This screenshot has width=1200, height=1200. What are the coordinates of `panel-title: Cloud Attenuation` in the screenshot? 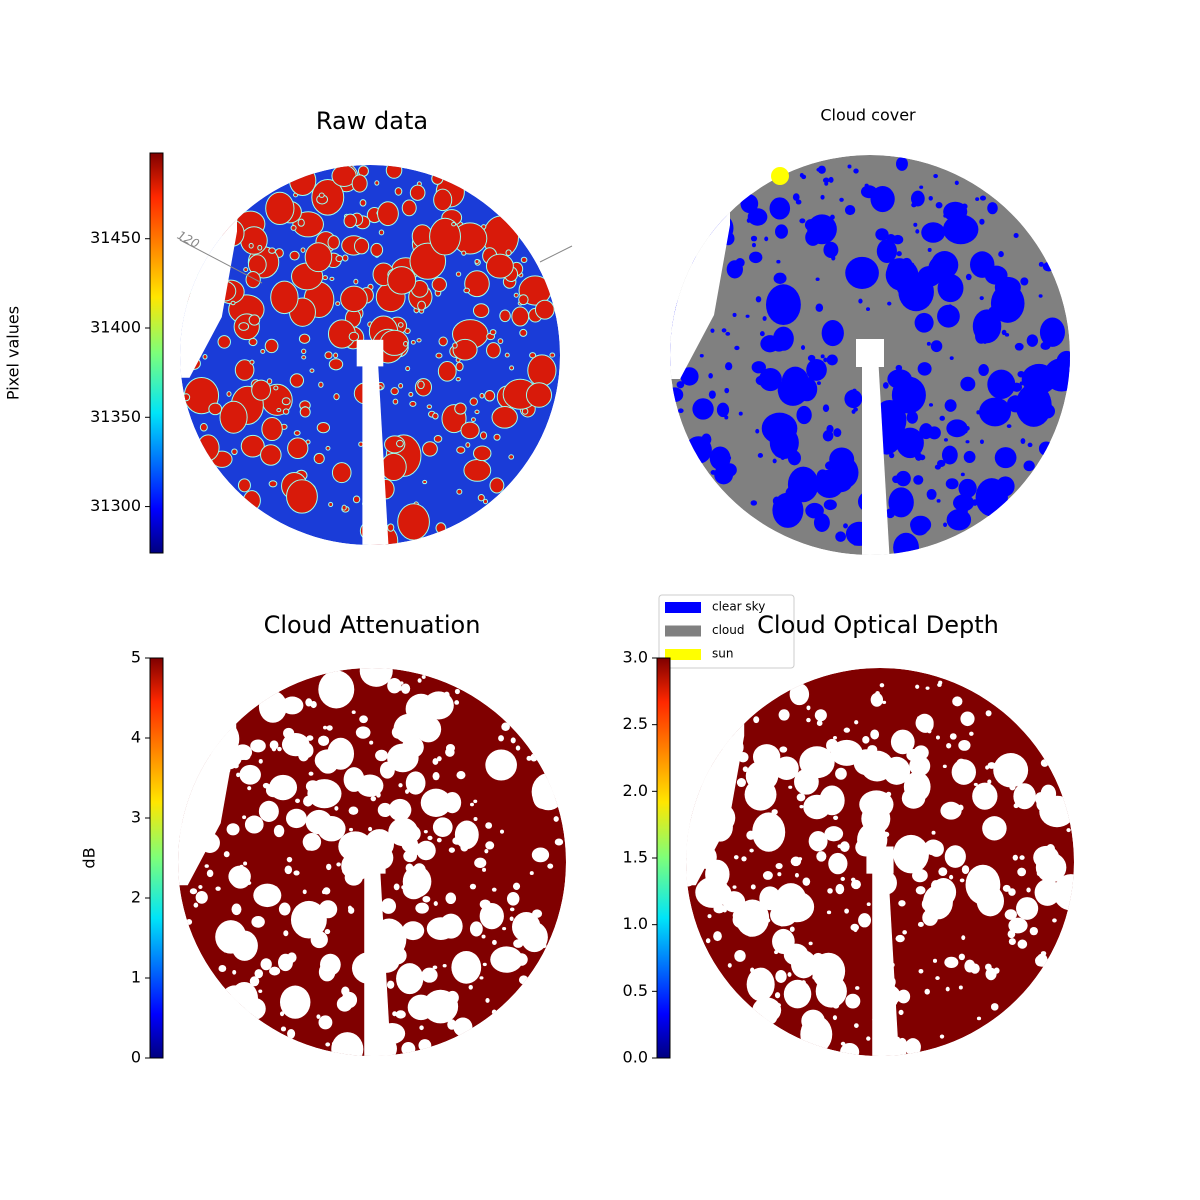 It's located at (372, 625).